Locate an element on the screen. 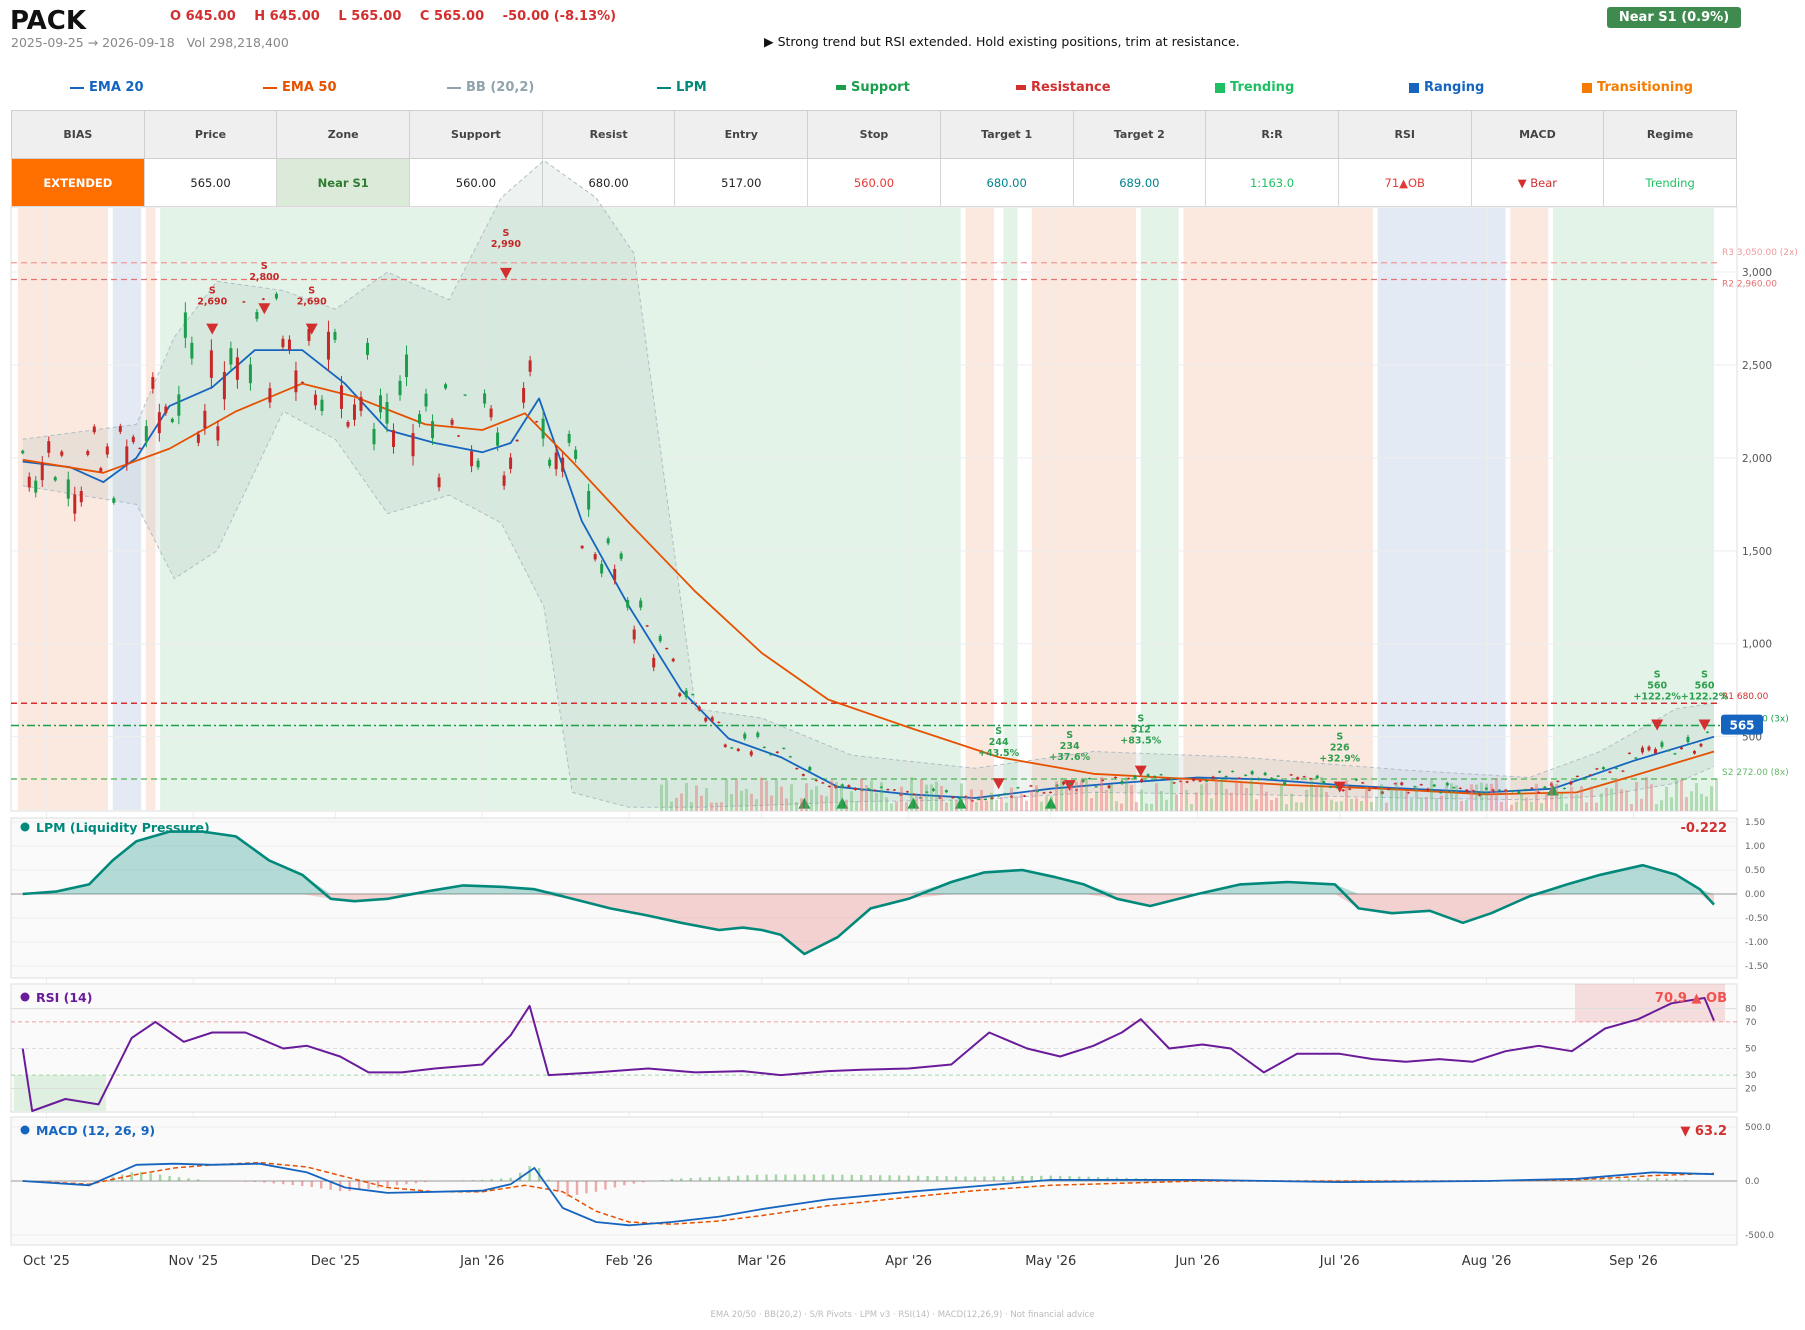 This screenshot has height=1330, width=1805. annotation-text: 2,800 is located at coordinates (264, 277).